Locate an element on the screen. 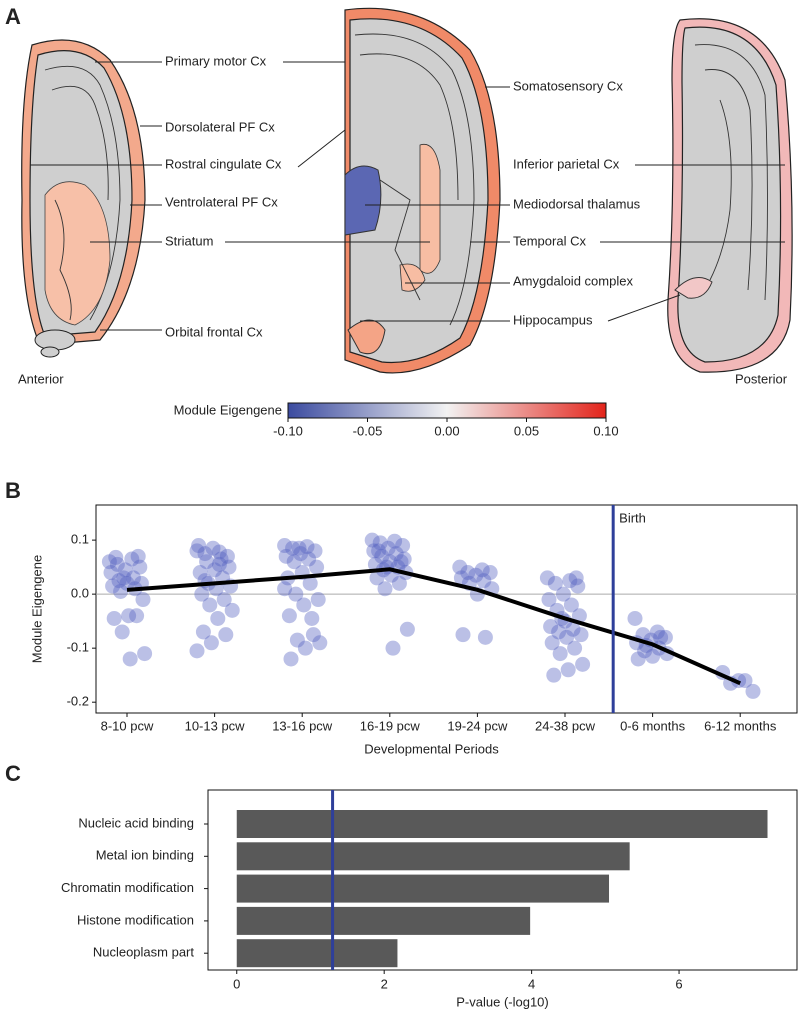 The width and height of the screenshot is (799, 1015). region-label: Rostral cingulate Cx is located at coordinates (223, 163).